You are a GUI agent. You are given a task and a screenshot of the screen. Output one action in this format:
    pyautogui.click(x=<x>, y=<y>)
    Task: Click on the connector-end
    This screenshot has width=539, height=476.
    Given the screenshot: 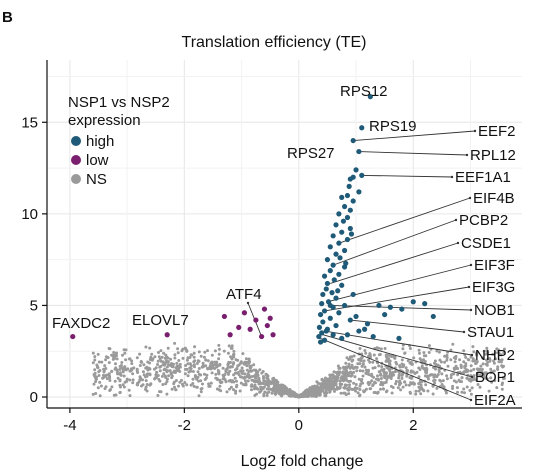 What is the action you would take?
    pyautogui.click(x=458, y=243)
    